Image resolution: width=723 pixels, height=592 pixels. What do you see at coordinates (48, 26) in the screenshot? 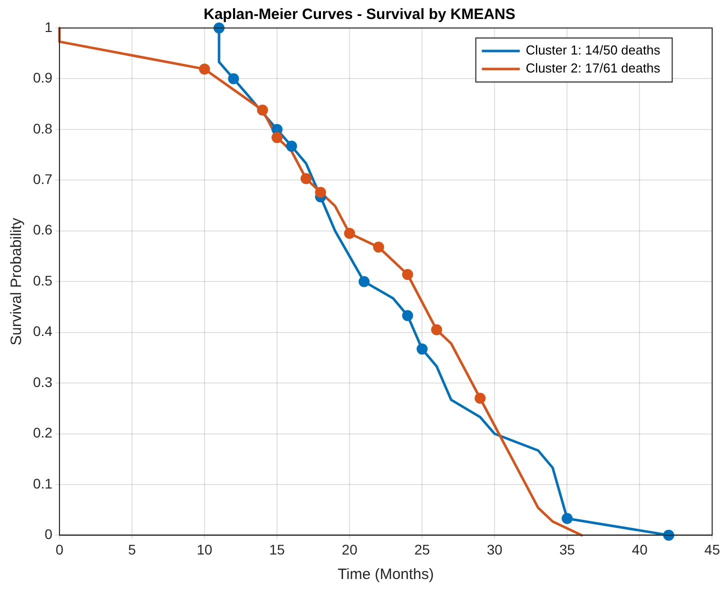
I see `y-tick-label: 1` at bounding box center [48, 26].